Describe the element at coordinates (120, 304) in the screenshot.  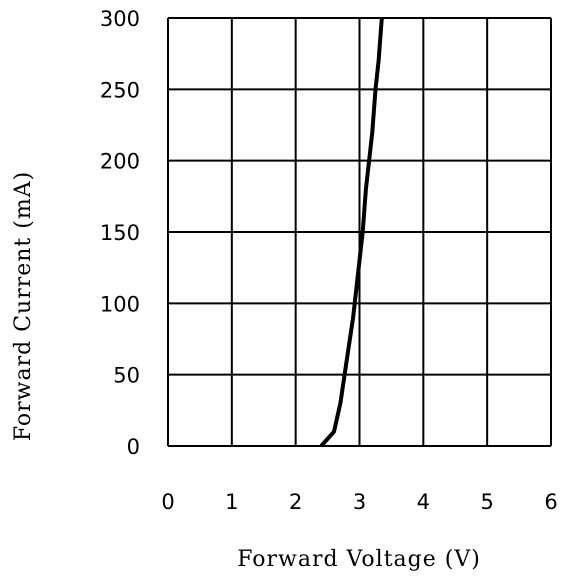
I see `y-tick-label: 100` at that location.